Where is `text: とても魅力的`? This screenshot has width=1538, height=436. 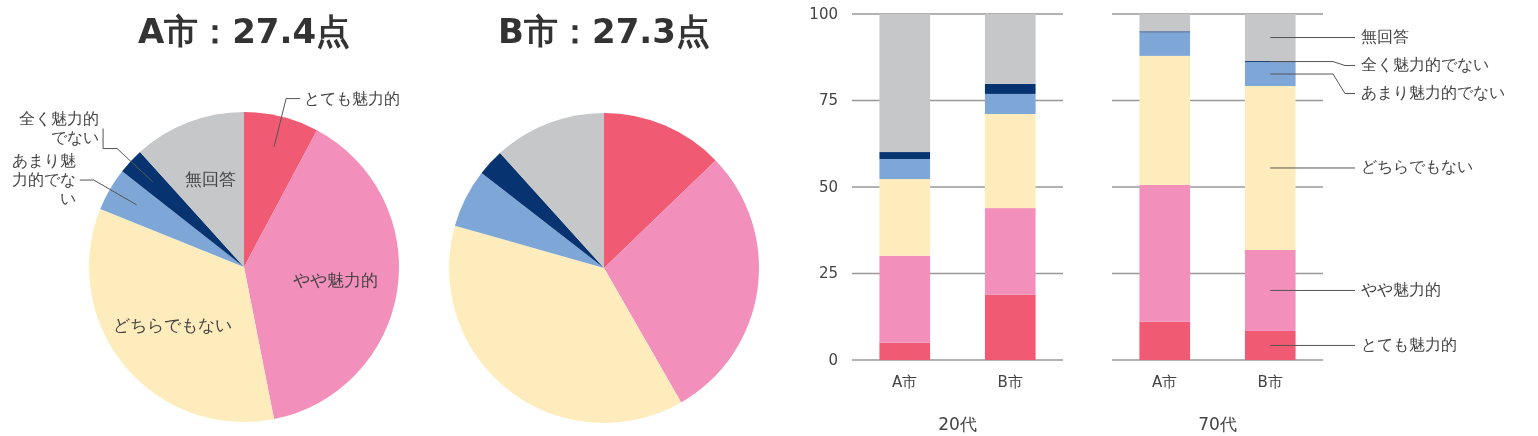 text: とても魅力的 is located at coordinates (1409, 344).